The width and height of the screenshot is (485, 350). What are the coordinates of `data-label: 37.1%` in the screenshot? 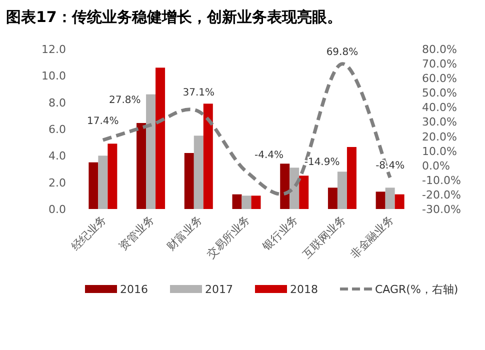 It's located at (198, 92).